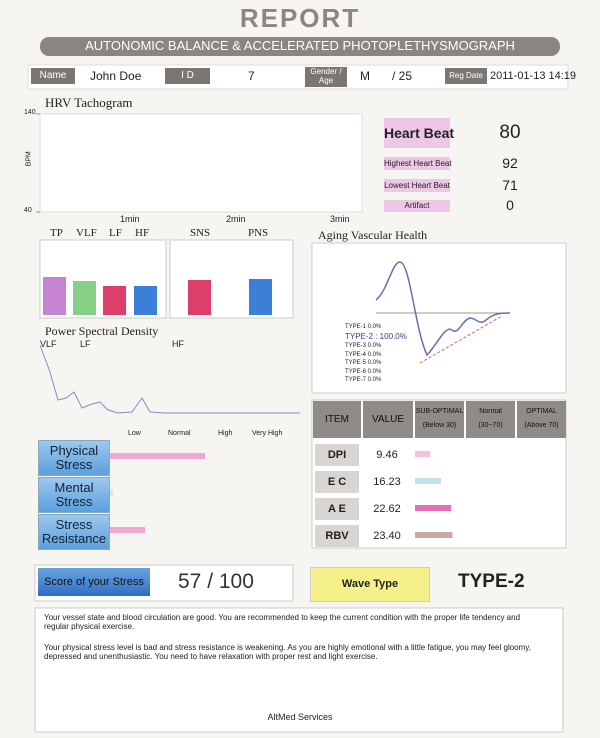  I want to click on band-label: HF, so click(178, 344).